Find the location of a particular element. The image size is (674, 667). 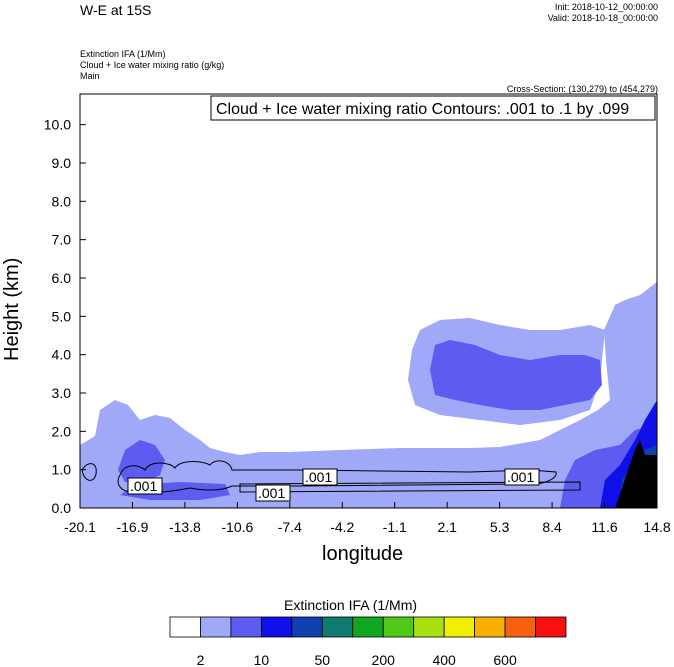

terrain is located at coordinates (636, 474).